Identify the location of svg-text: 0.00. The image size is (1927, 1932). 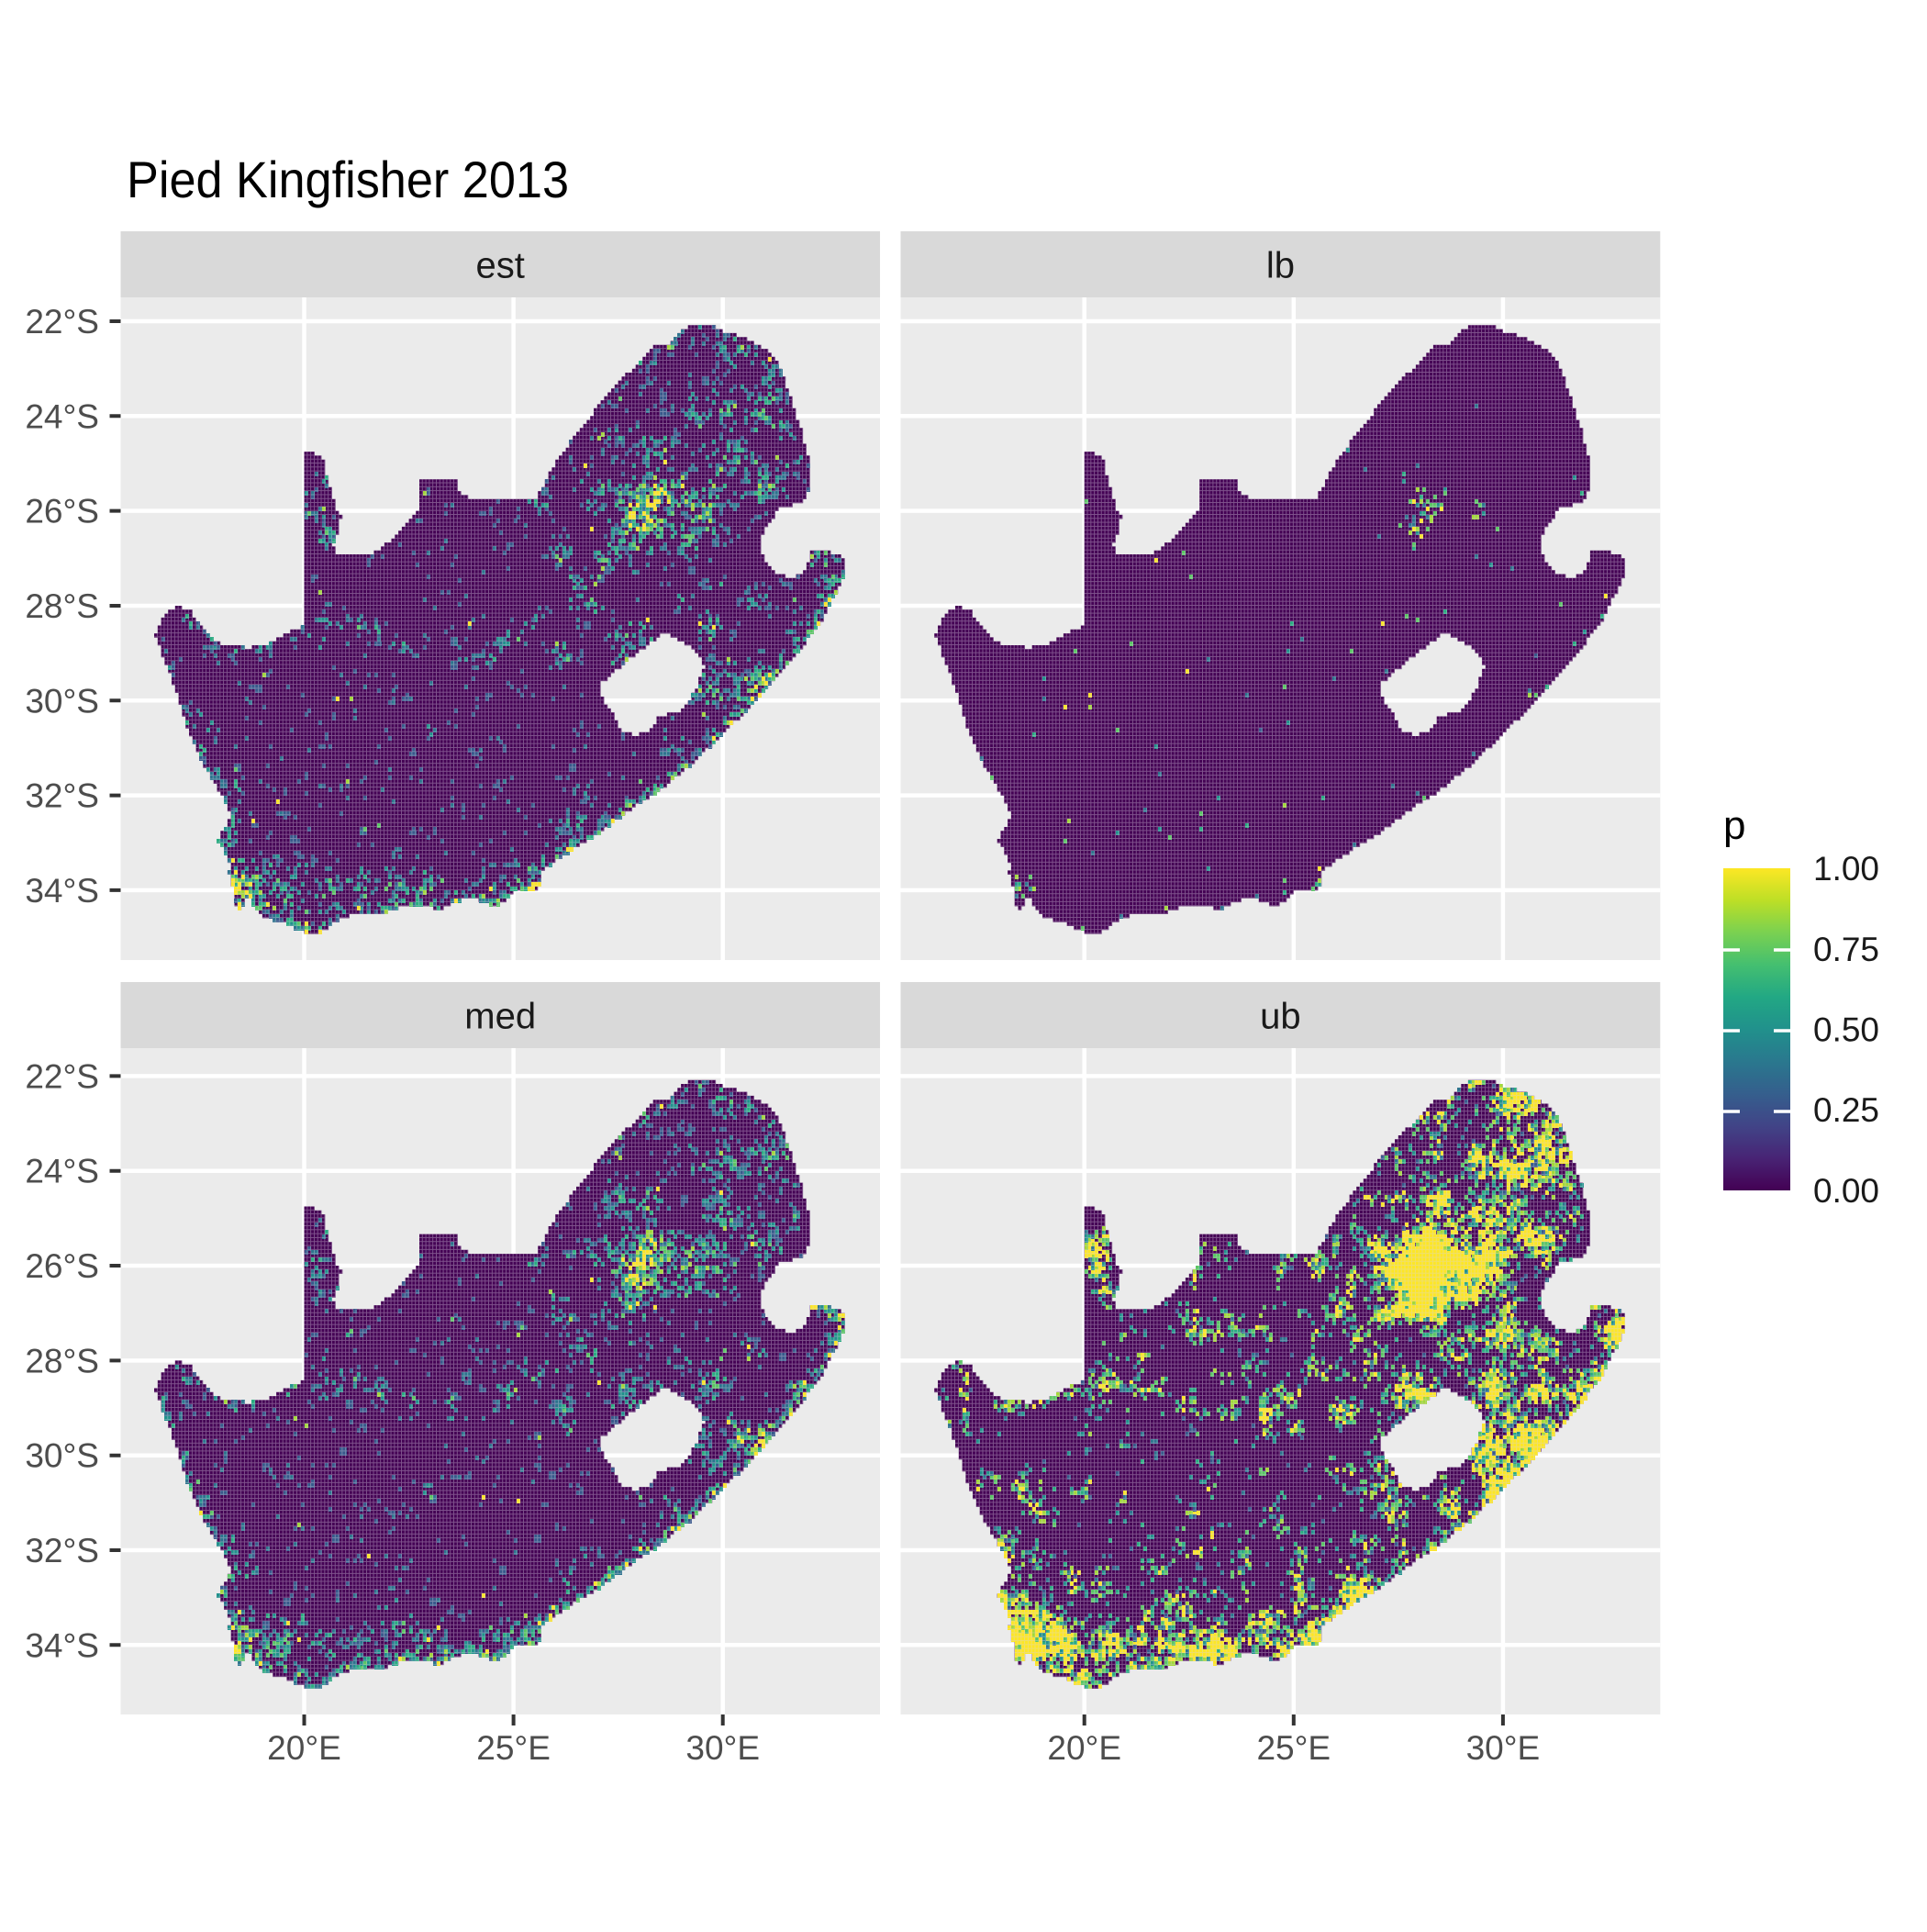
(1846, 1191).